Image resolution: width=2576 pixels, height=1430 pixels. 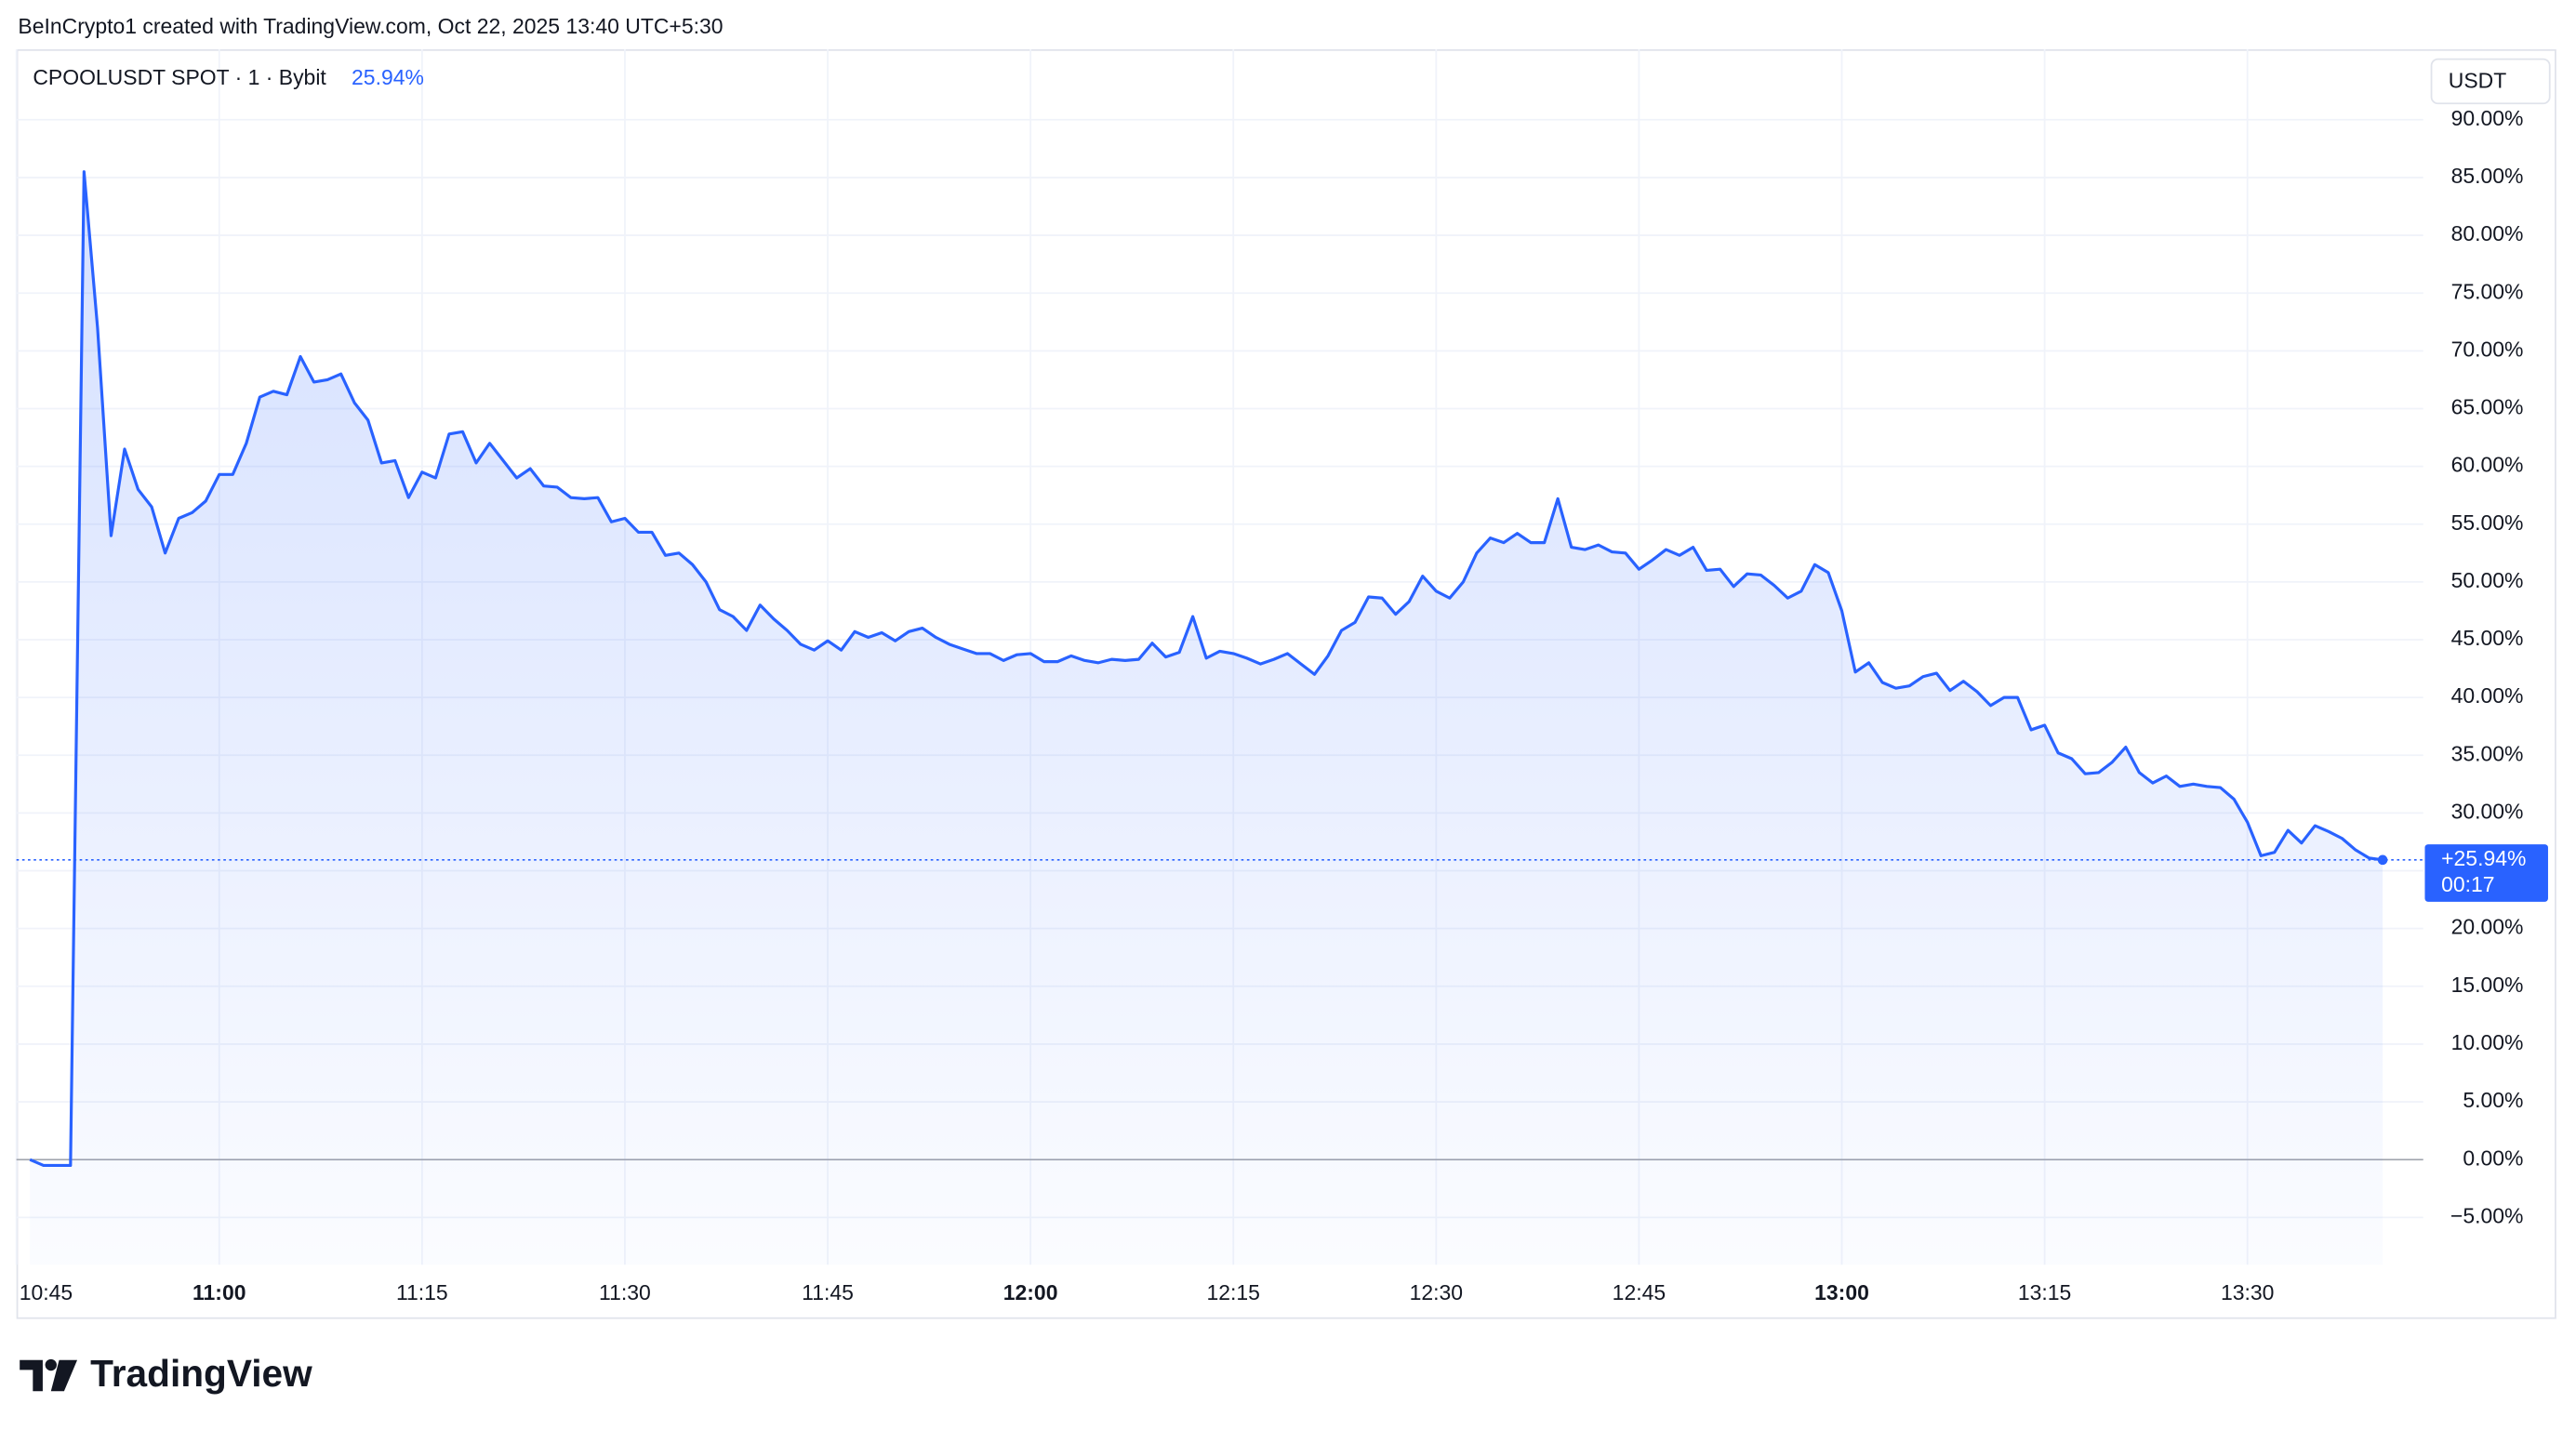 I want to click on x-tick-label: 12:00, so click(x=1030, y=1292).